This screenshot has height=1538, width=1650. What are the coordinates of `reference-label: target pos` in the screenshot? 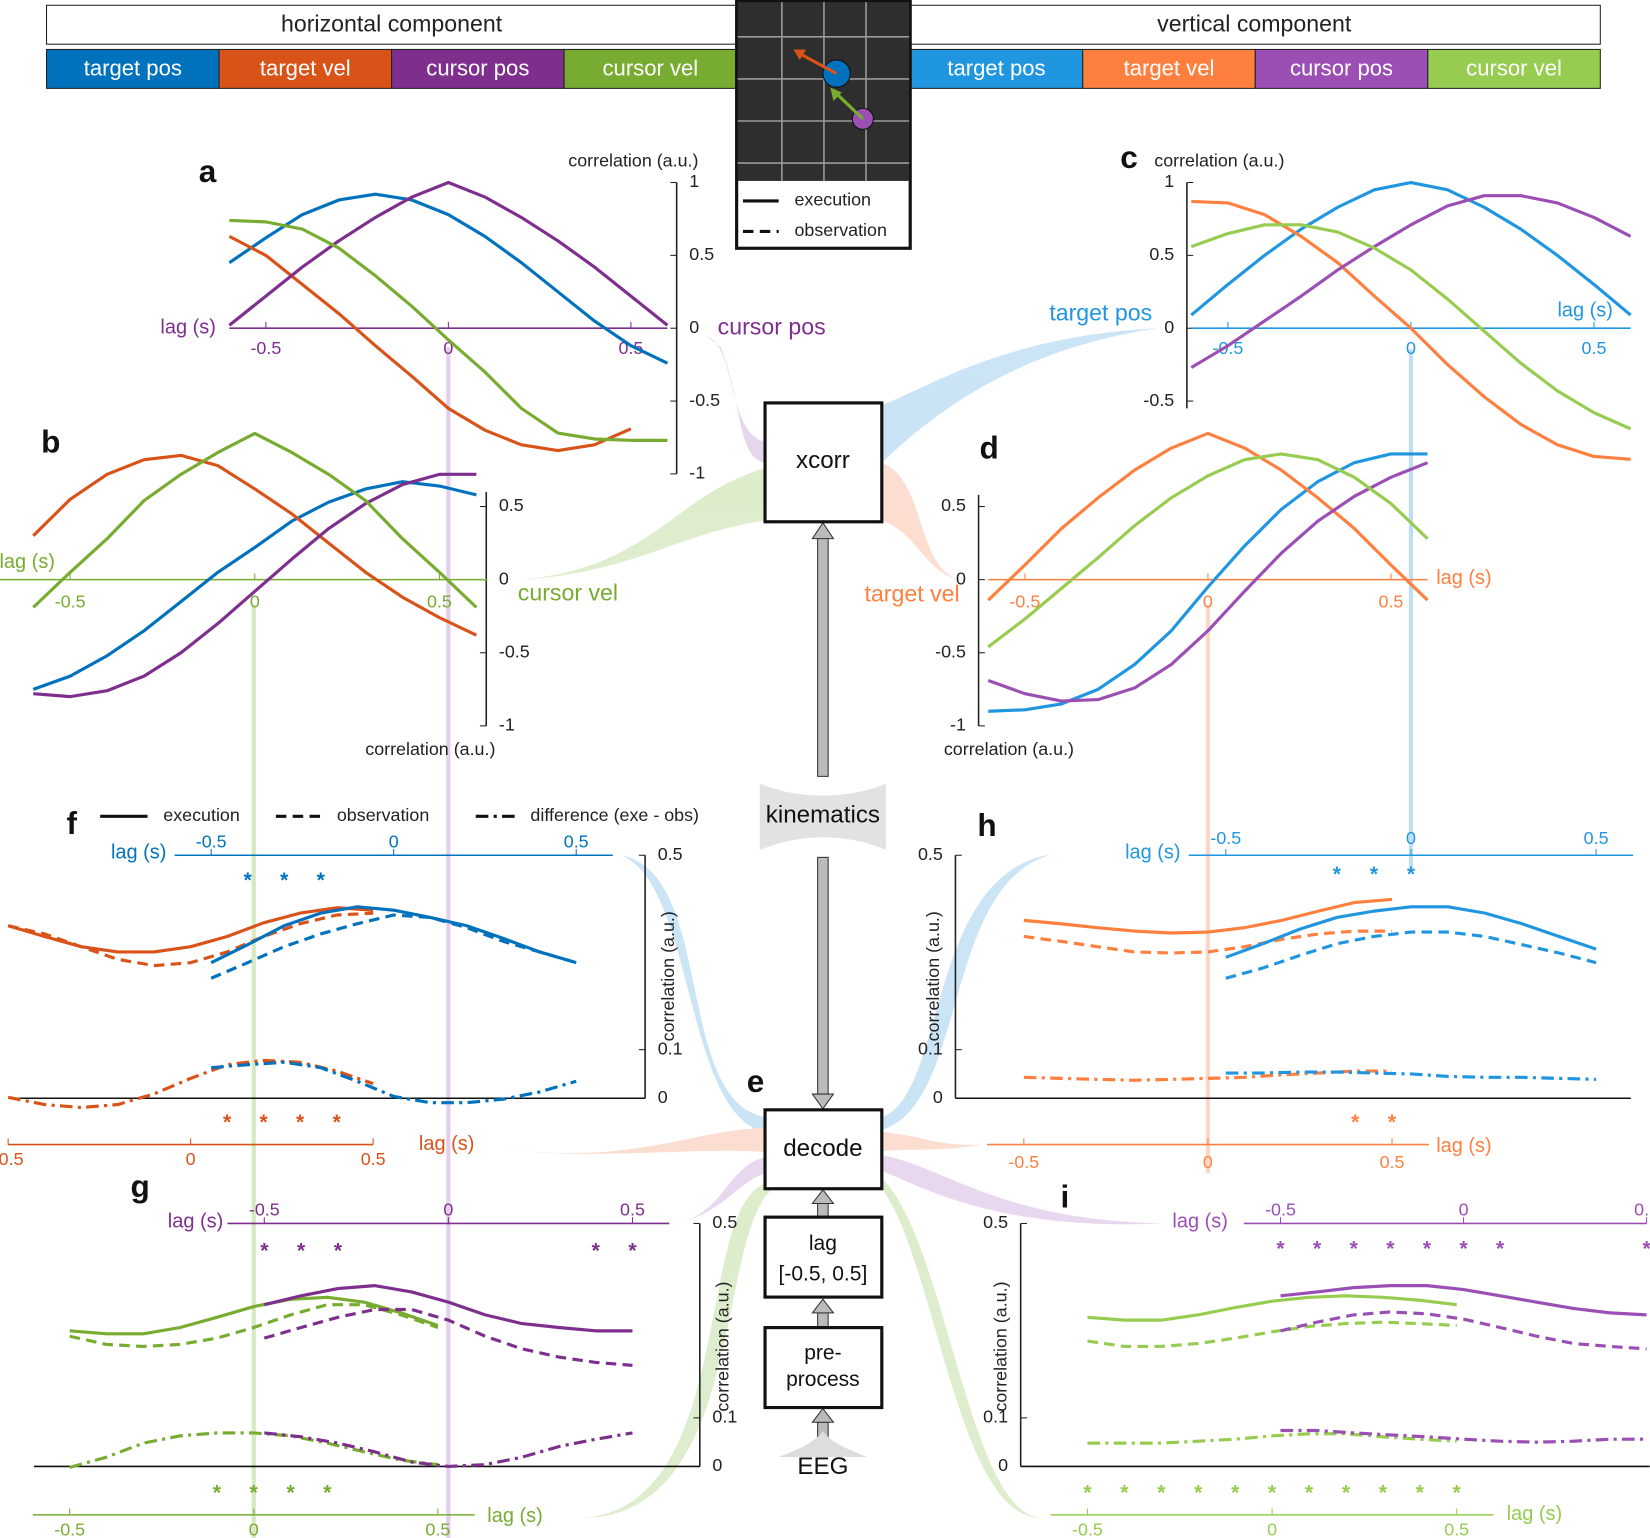 It's located at (1100, 313).